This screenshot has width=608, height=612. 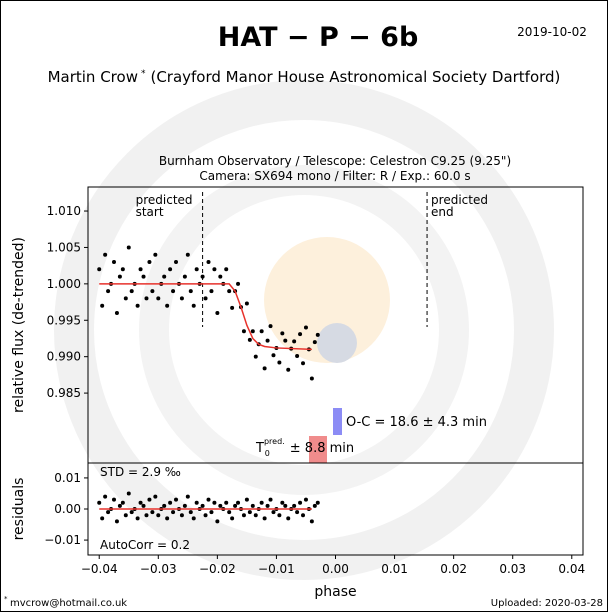 What do you see at coordinates (64, 320) in the screenshot?
I see `y-tick-label: 0.995` at bounding box center [64, 320].